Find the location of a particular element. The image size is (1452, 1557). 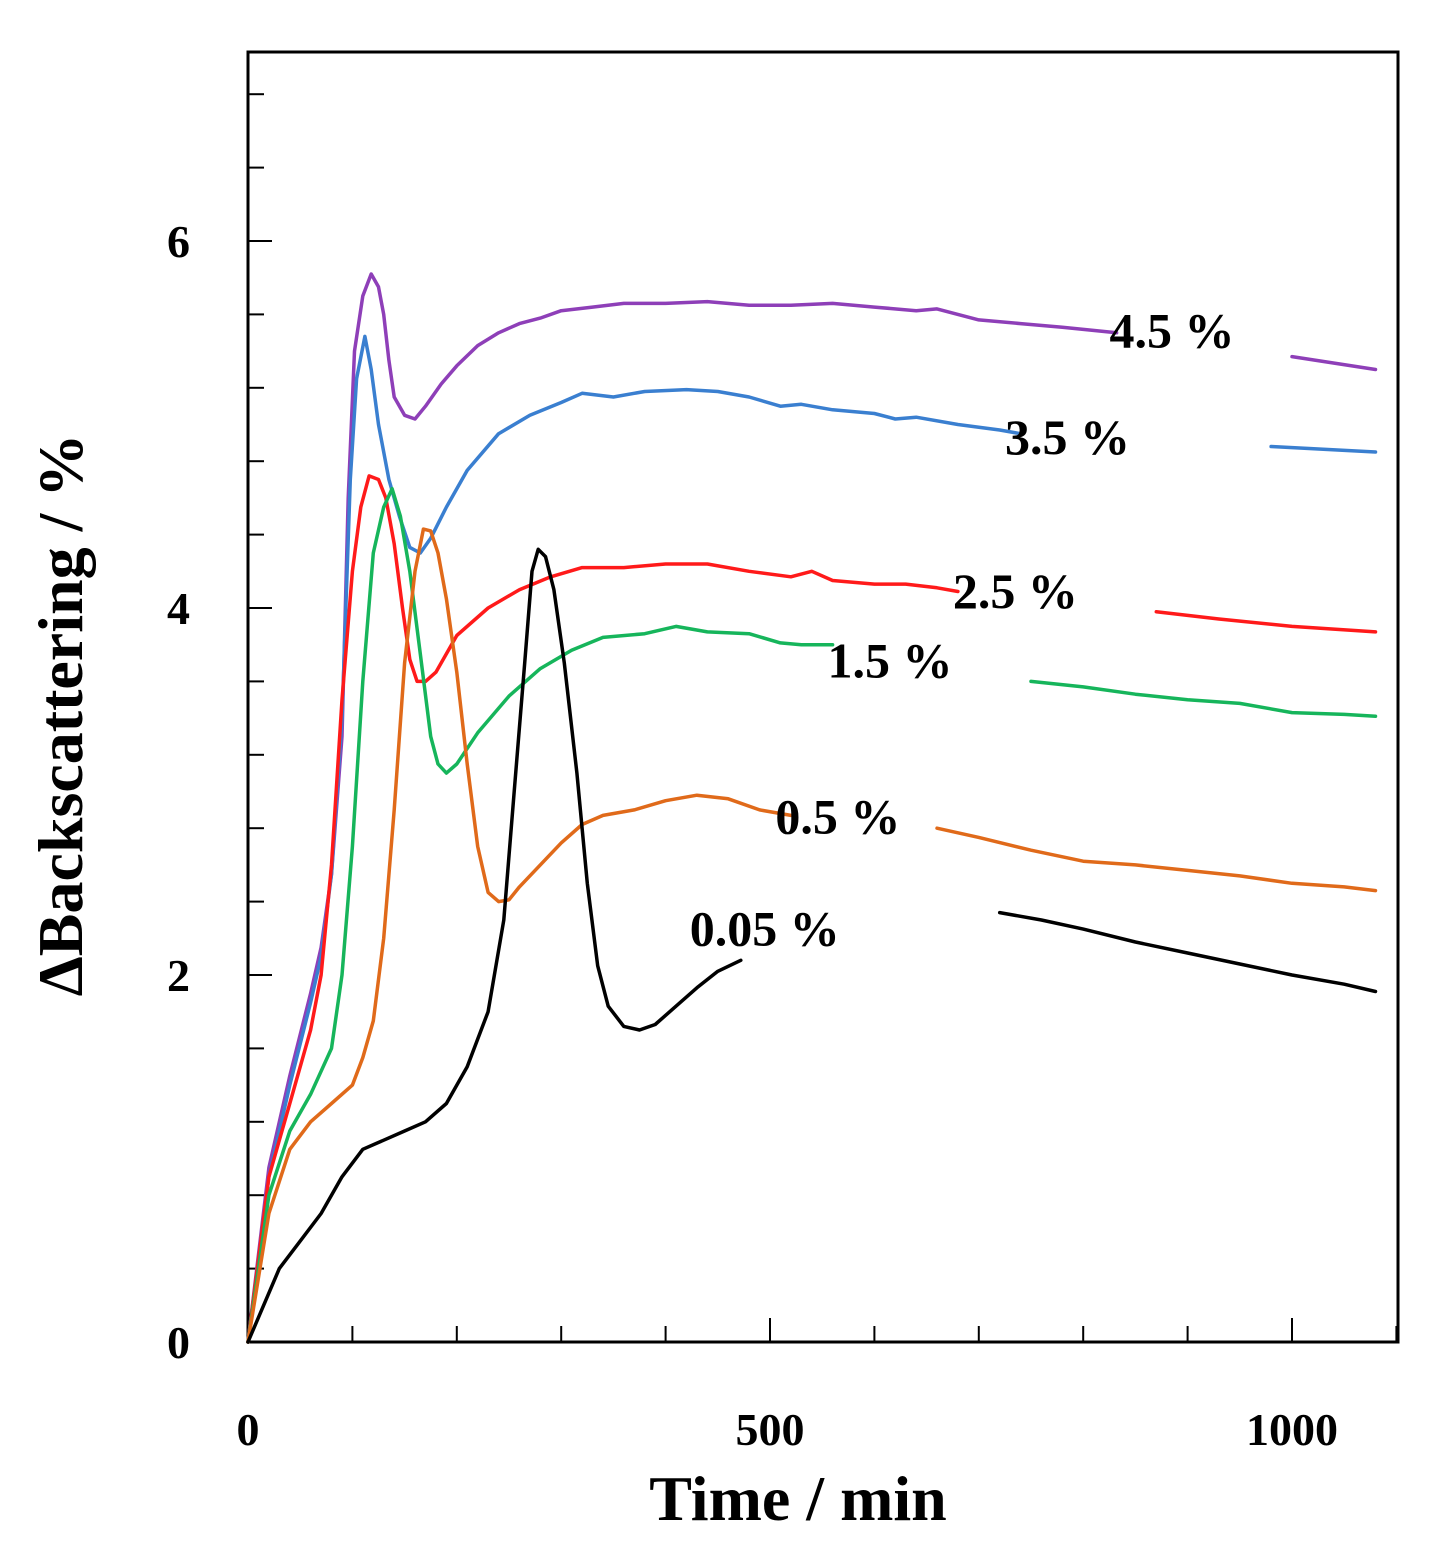

y-tick-label: 0 is located at coordinates (178, 1342).